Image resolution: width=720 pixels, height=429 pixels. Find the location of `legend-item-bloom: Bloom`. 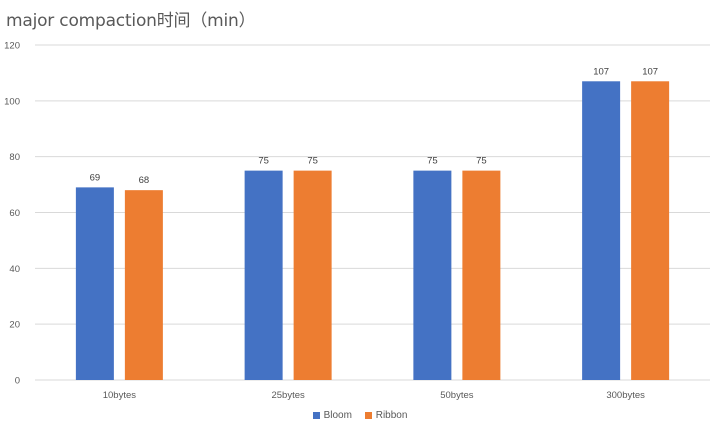

legend-item-bloom: Bloom is located at coordinates (332, 415).